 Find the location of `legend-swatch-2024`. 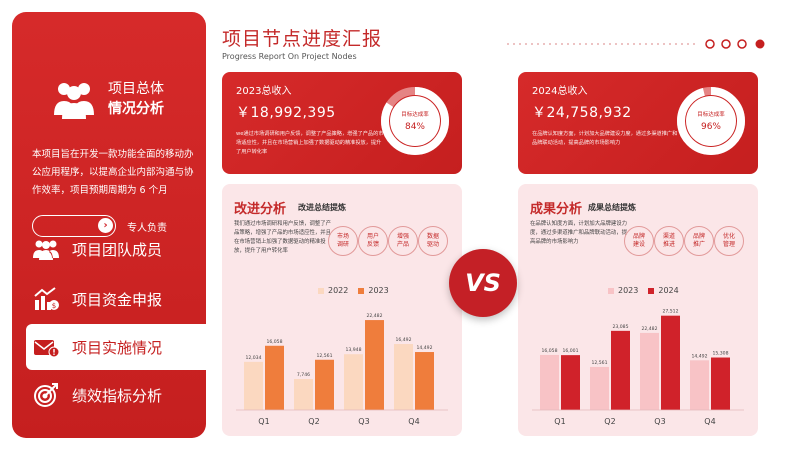

legend-swatch-2024 is located at coordinates (651, 290).